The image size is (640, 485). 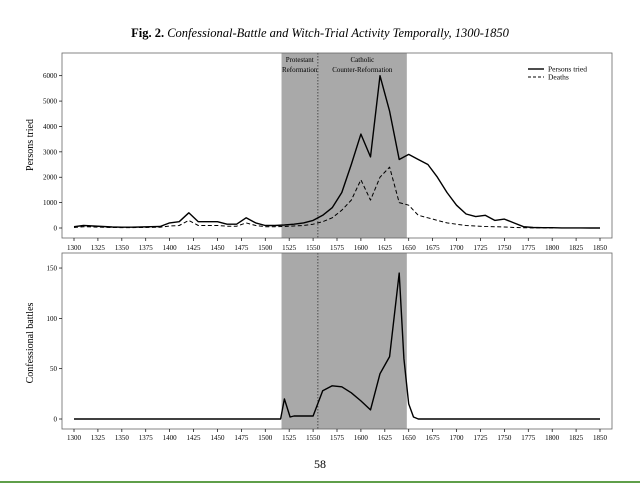 I want to click on y-tick-label: 3000, so click(x=50, y=152).